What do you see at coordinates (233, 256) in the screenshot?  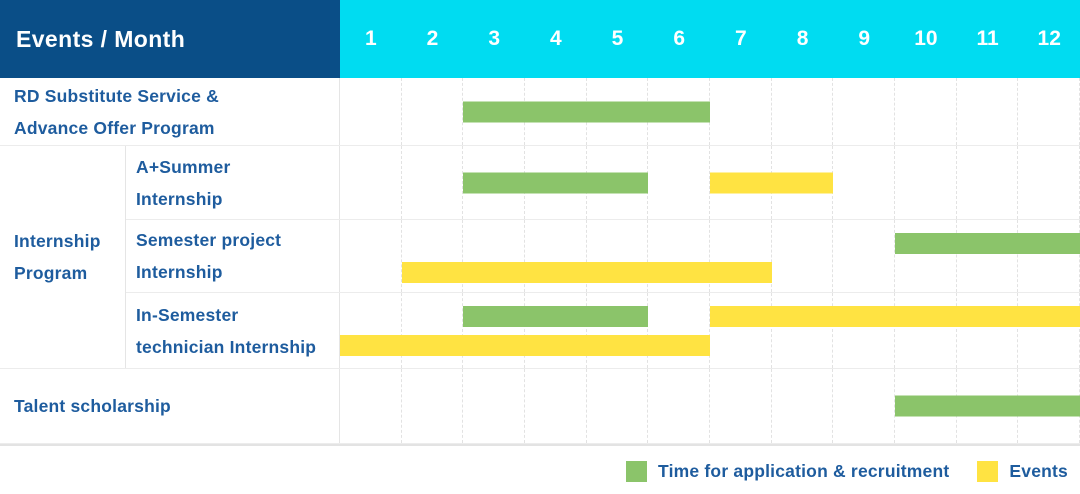 I see `row-label: Semester project Internship` at bounding box center [233, 256].